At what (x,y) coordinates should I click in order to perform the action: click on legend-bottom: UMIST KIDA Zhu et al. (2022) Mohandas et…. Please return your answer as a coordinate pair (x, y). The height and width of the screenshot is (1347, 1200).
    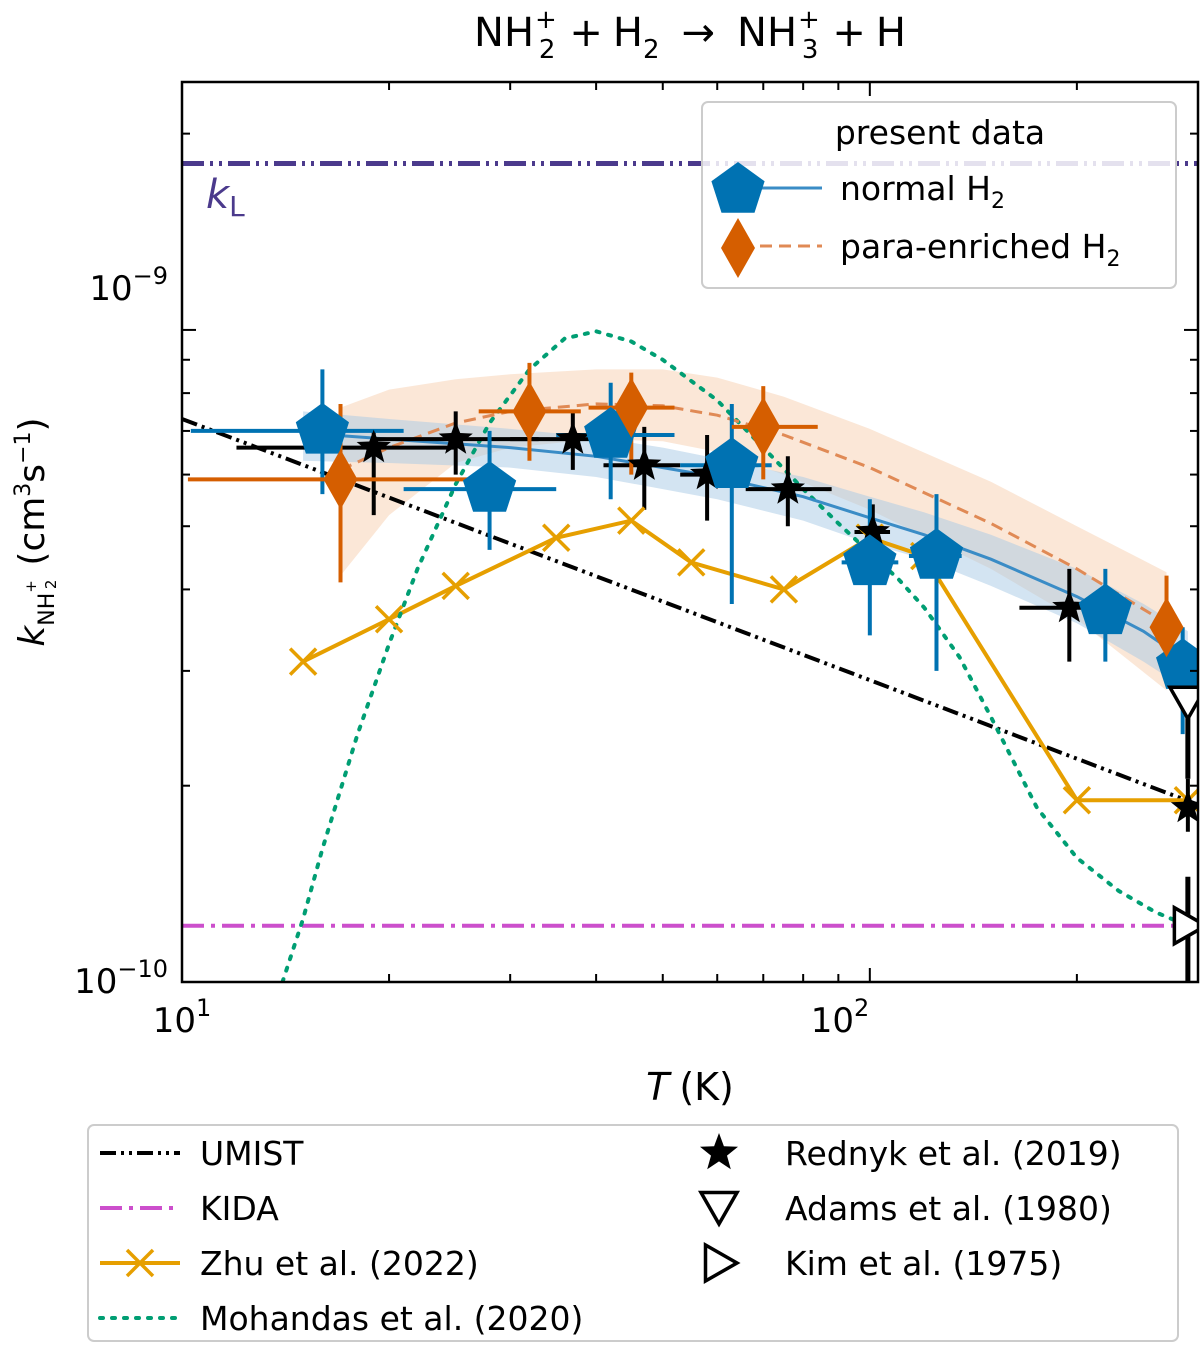
    Looking at the image, I should click on (633, 1233).